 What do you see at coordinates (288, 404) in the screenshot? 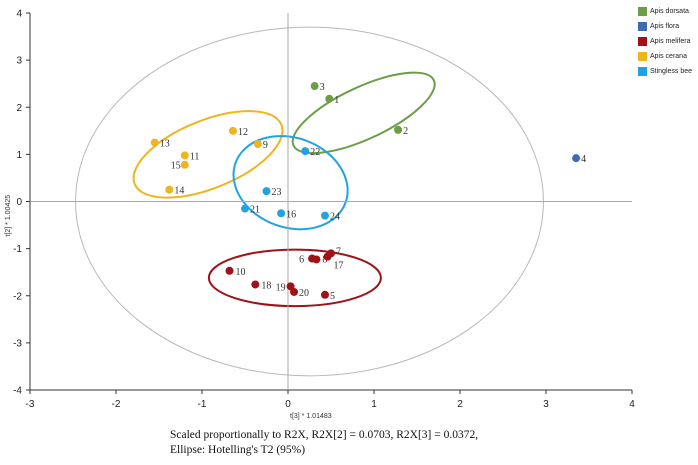
I see `x-tick-label: 0` at bounding box center [288, 404].